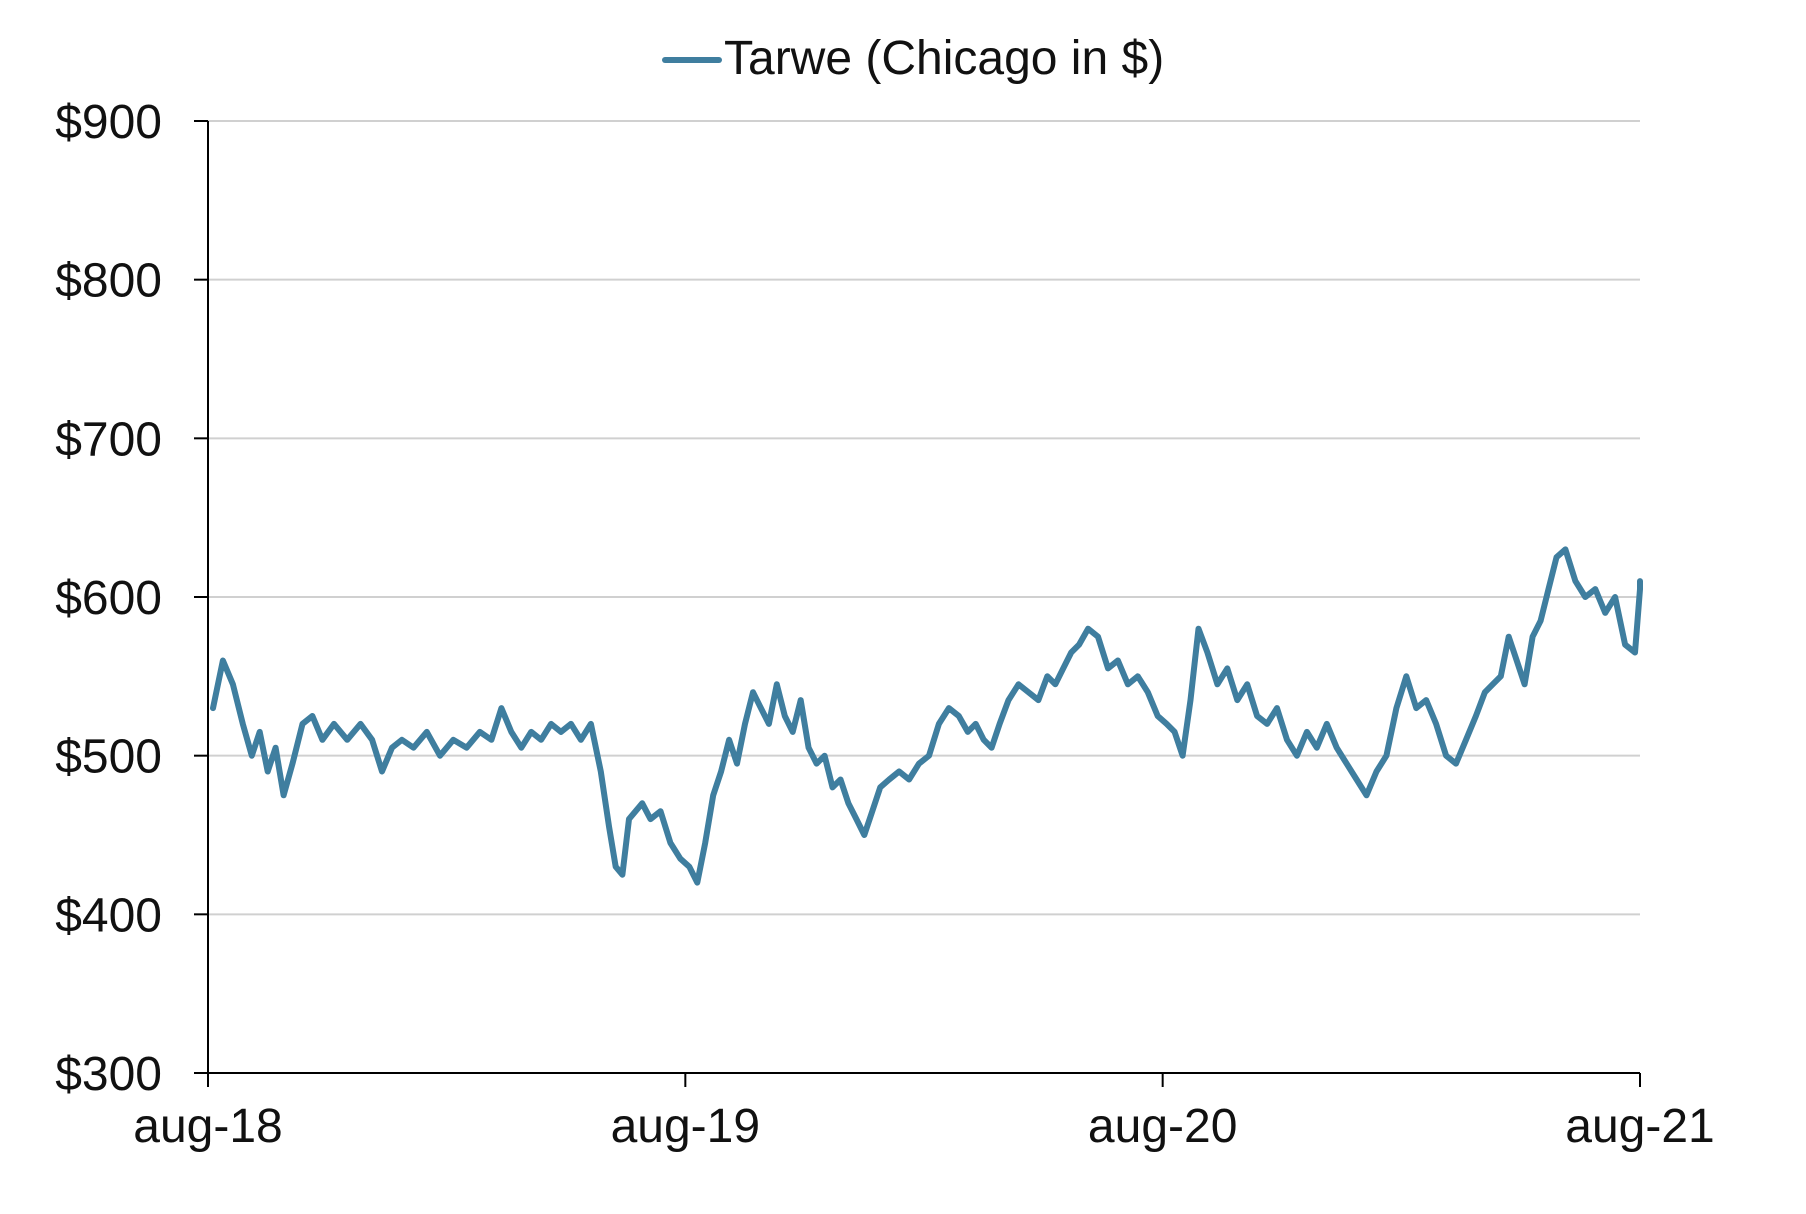  What do you see at coordinates (108, 915) in the screenshot?
I see `y-tick-label: $400` at bounding box center [108, 915].